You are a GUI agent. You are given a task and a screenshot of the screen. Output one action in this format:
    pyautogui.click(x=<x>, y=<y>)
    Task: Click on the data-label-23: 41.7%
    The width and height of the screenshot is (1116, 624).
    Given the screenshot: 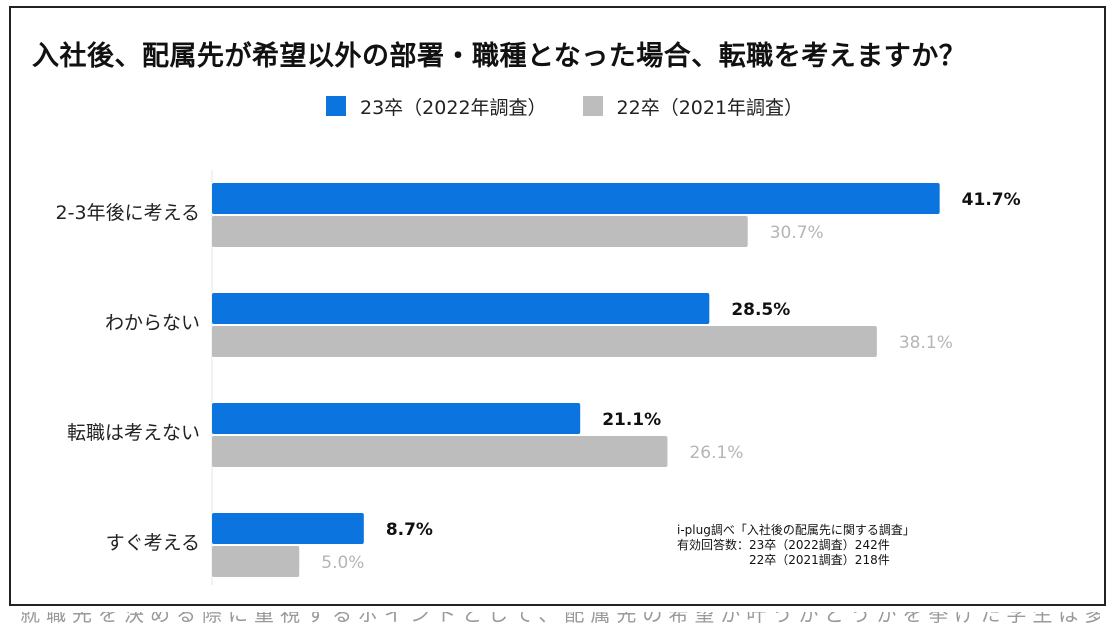 What is the action you would take?
    pyautogui.click(x=991, y=200)
    